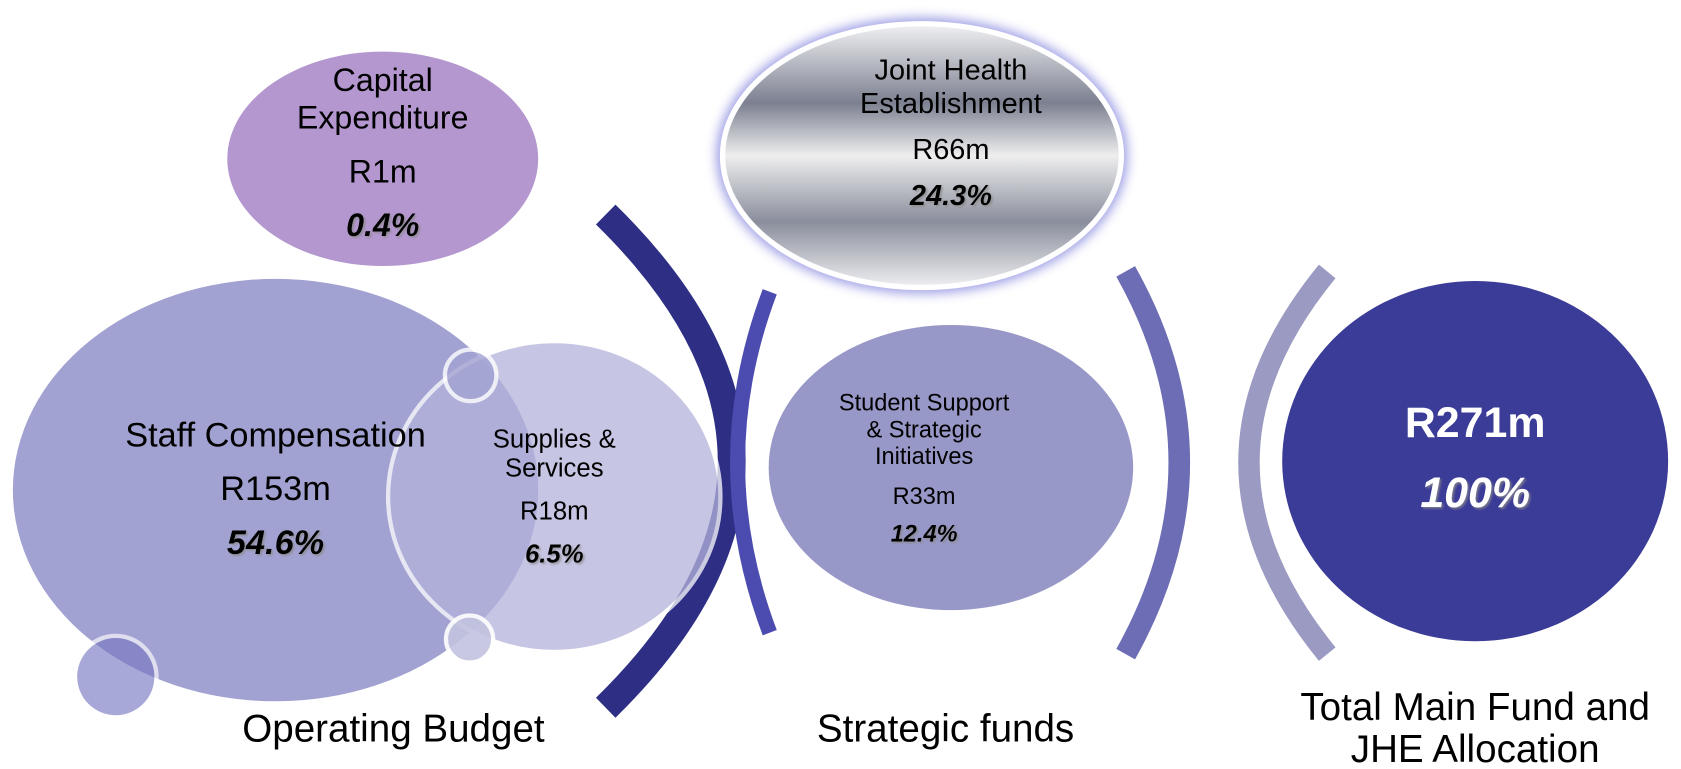 This screenshot has height=769, width=1681. Describe the element at coordinates (275, 543) in the screenshot. I see `percent: 54.6%` at that location.